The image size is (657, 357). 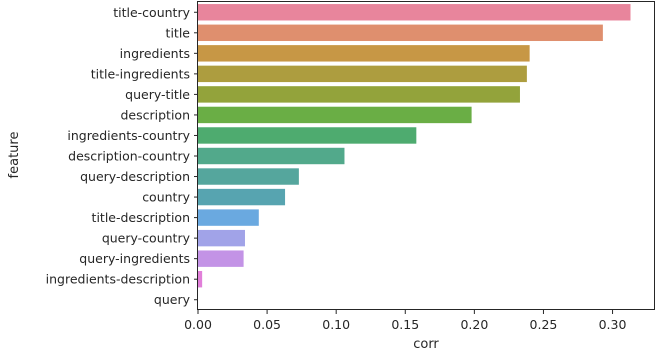 I want to click on y-tick-label: title-ingredients, so click(x=140, y=73).